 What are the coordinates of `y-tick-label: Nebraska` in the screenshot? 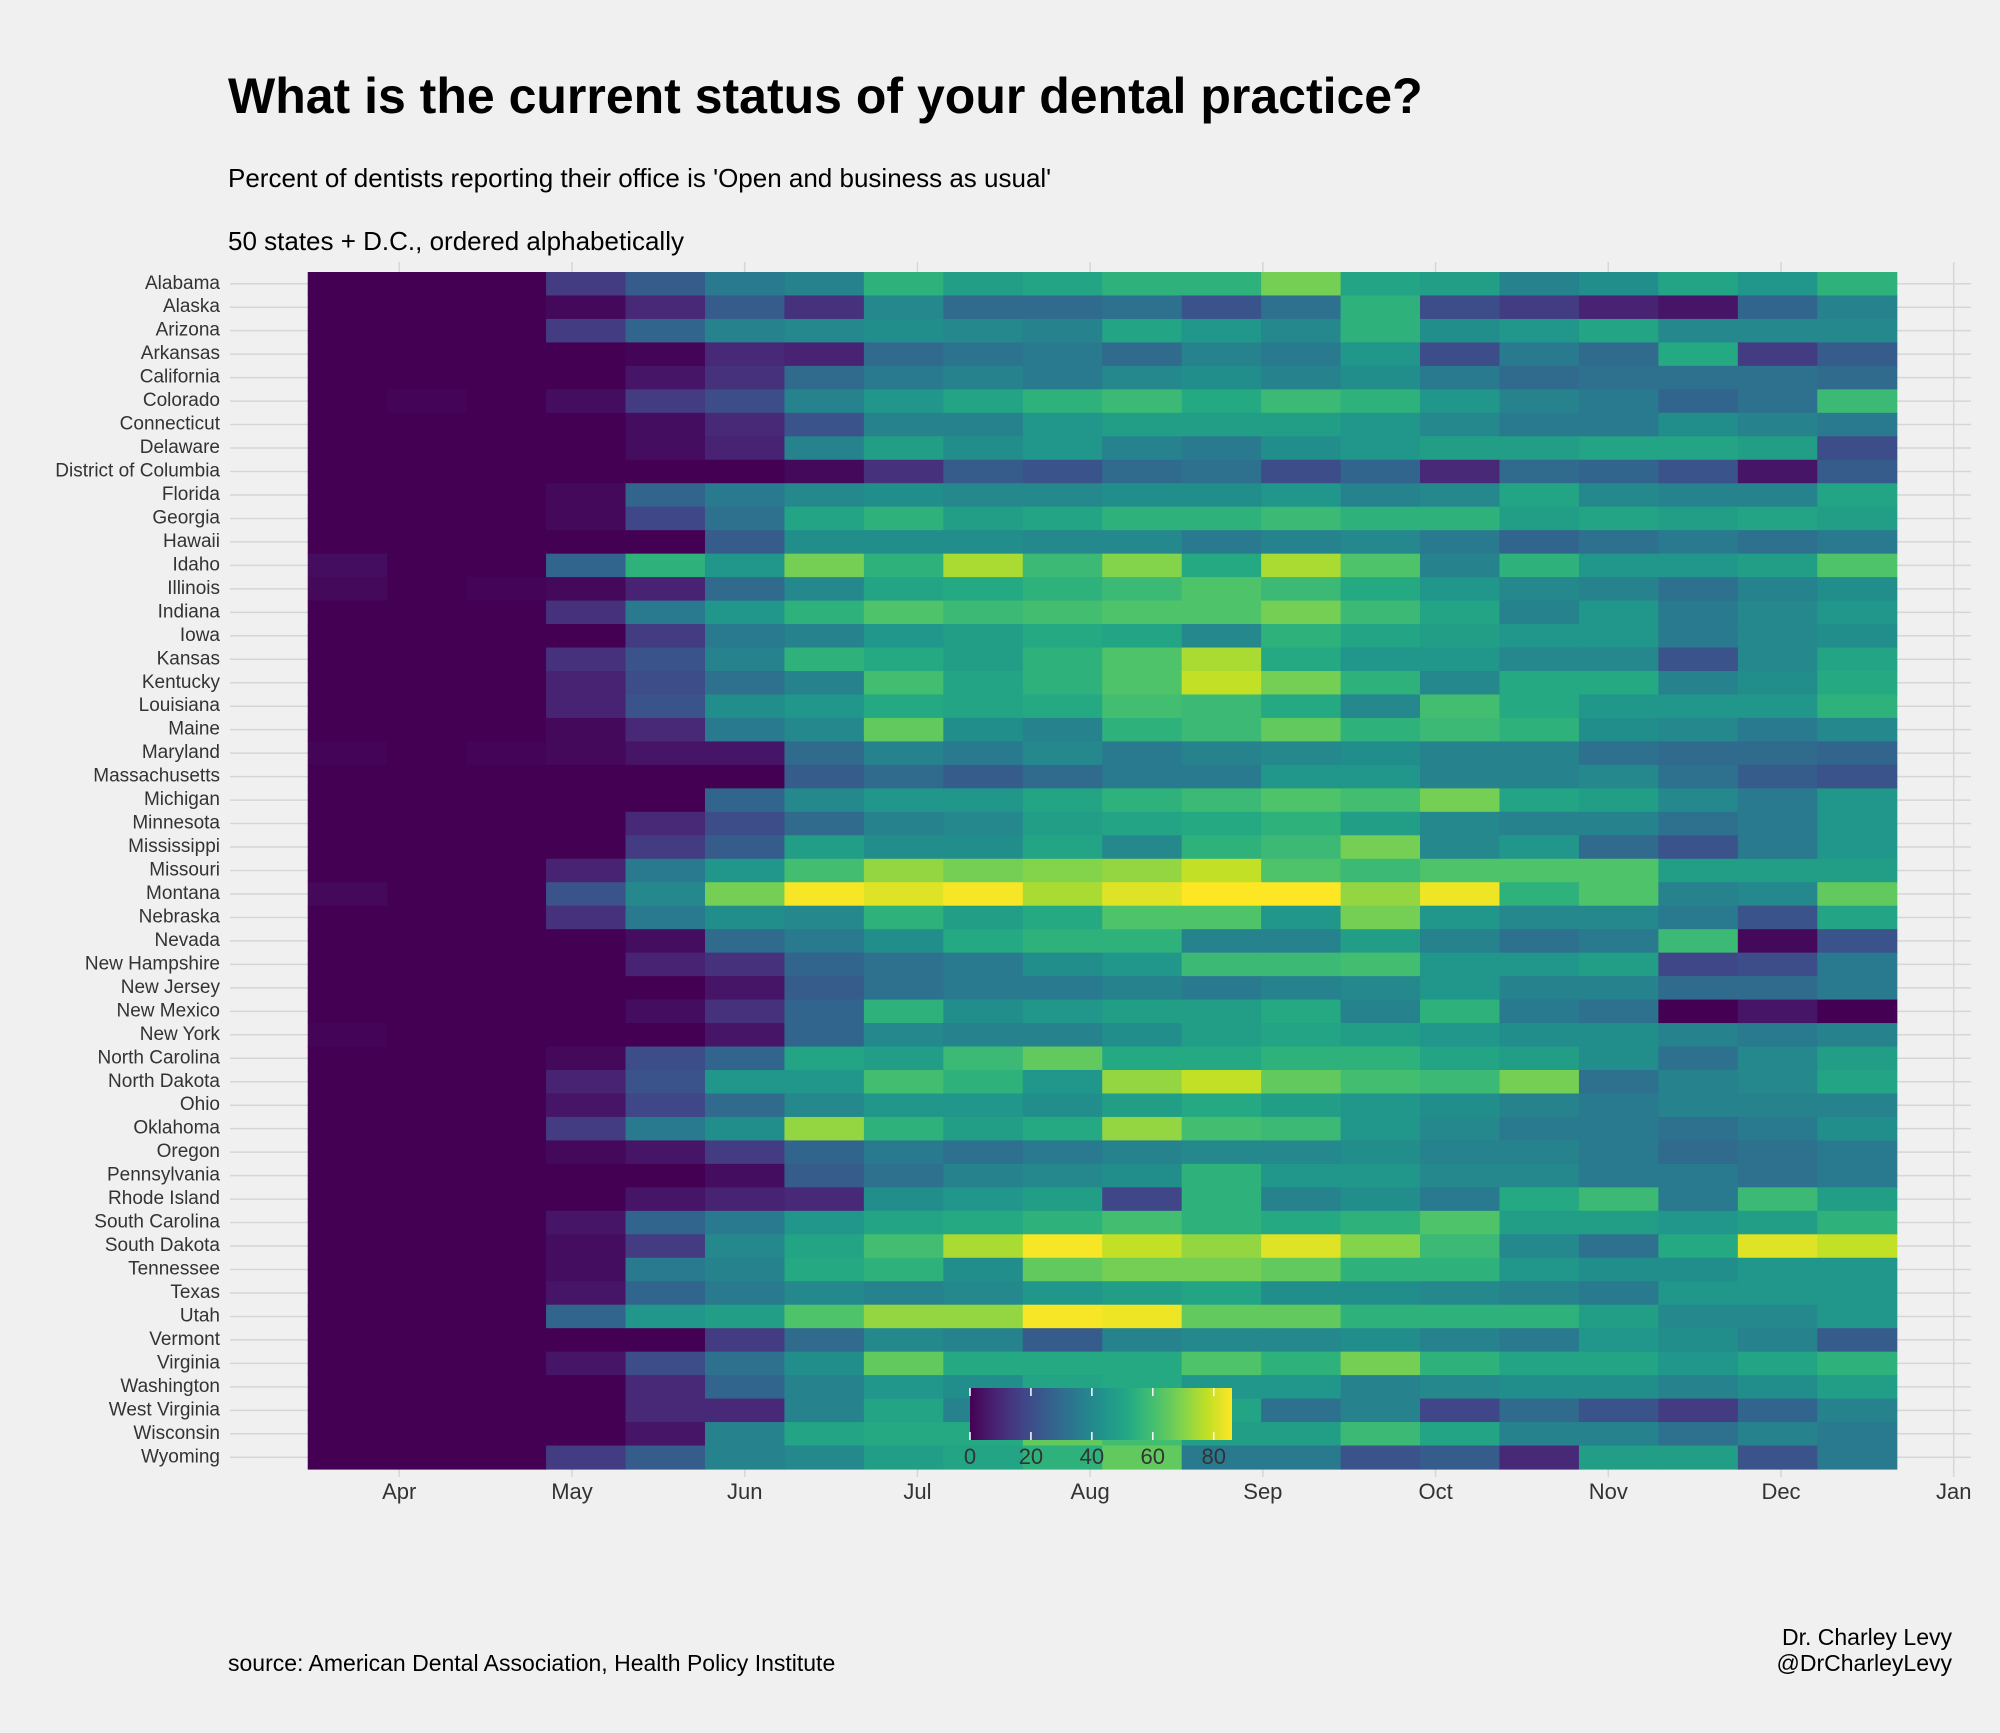 It's located at (180, 916).